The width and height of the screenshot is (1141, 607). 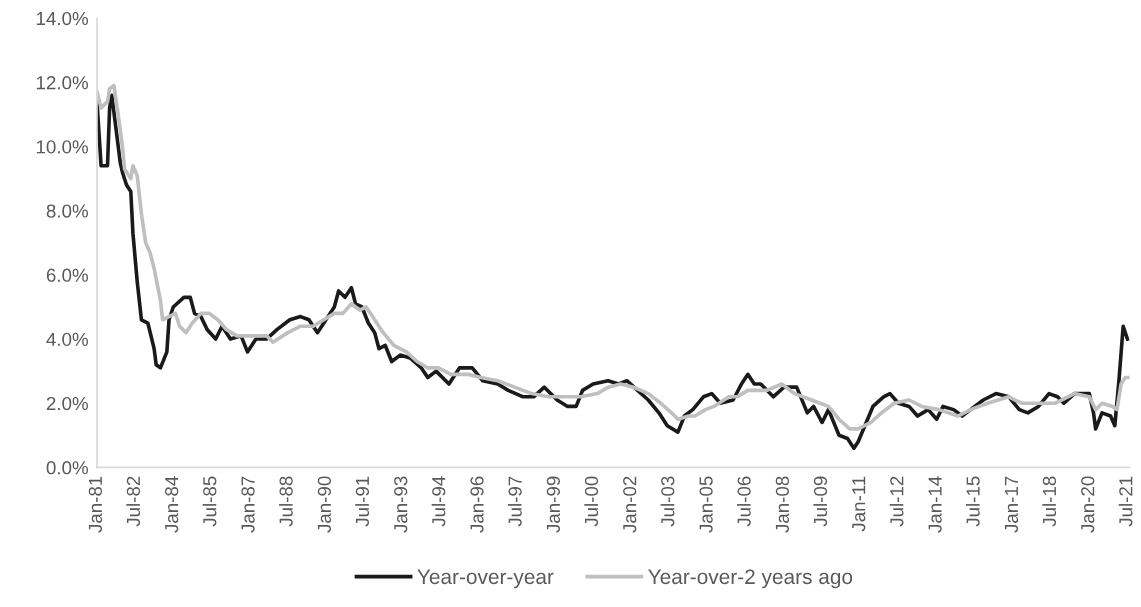 I want to click on x-tick-label: Jul-94, so click(x=438, y=501).